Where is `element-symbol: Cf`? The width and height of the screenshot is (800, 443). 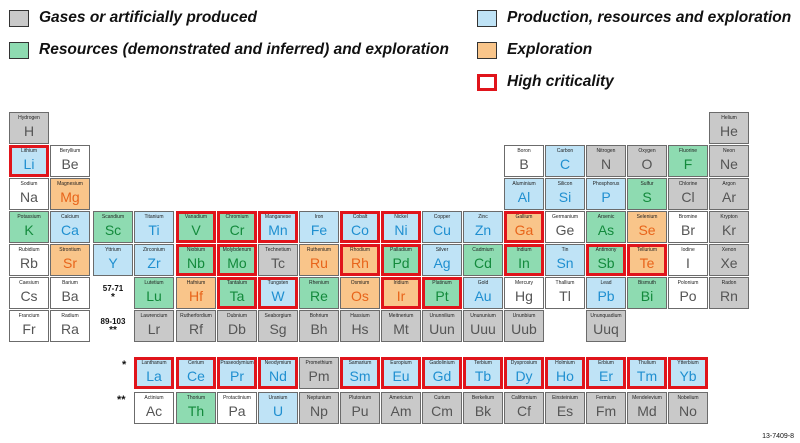
element-symbol: Cf is located at coordinates (524, 411).